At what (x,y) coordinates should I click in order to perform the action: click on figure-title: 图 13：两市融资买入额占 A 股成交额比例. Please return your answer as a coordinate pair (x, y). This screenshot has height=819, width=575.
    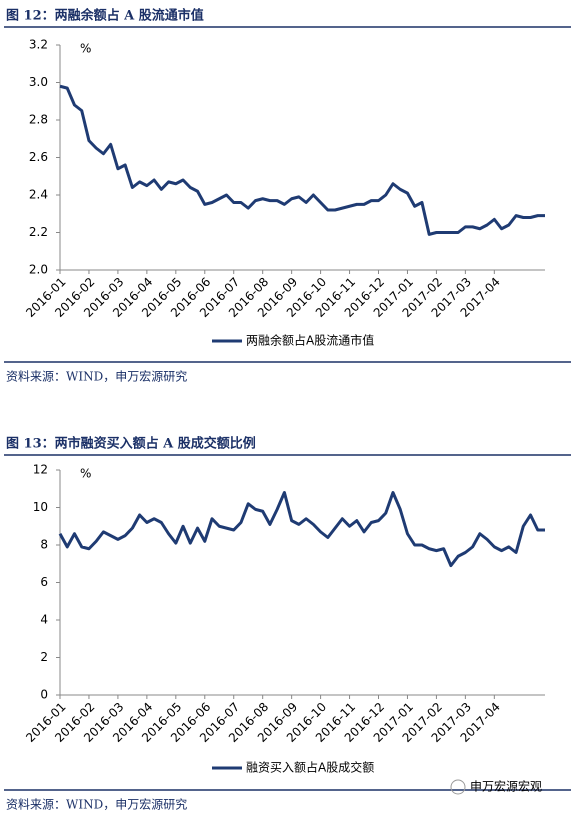
    Looking at the image, I should click on (131, 444).